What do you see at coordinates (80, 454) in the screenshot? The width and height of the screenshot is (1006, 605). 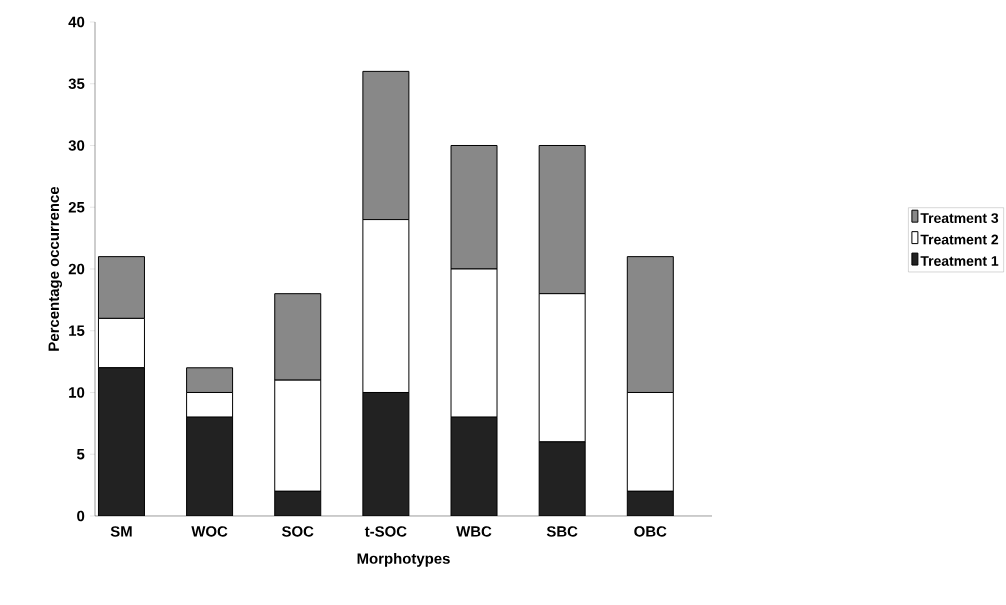 I see `y-tick-label: 5` at bounding box center [80, 454].